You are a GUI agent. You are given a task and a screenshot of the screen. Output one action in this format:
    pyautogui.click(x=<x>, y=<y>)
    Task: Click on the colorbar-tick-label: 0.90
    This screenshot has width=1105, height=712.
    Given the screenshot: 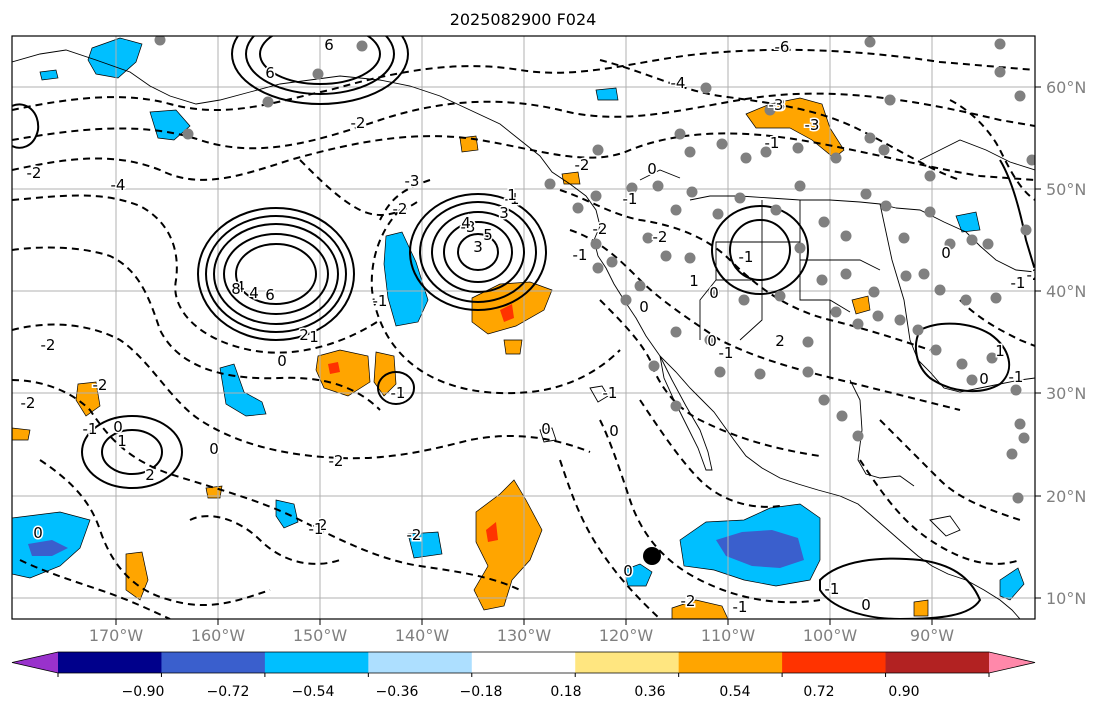 What is the action you would take?
    pyautogui.click(x=904, y=692)
    